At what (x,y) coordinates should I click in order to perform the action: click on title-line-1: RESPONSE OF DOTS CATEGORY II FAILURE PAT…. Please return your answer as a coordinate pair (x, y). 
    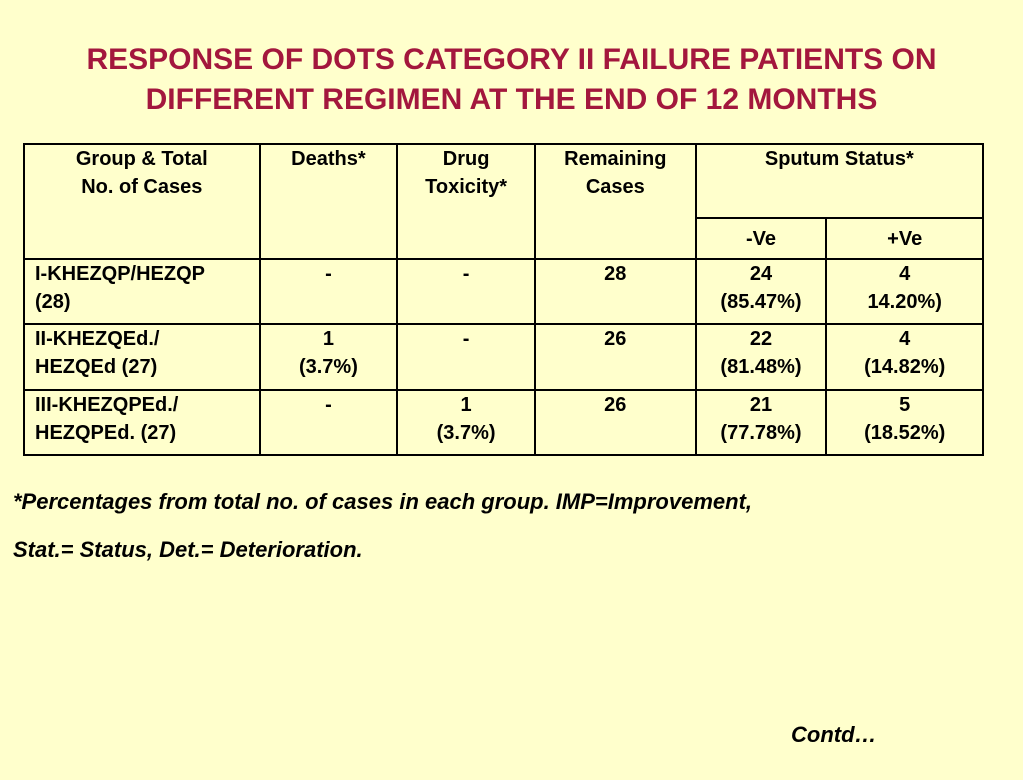
    Looking at the image, I should click on (511, 59).